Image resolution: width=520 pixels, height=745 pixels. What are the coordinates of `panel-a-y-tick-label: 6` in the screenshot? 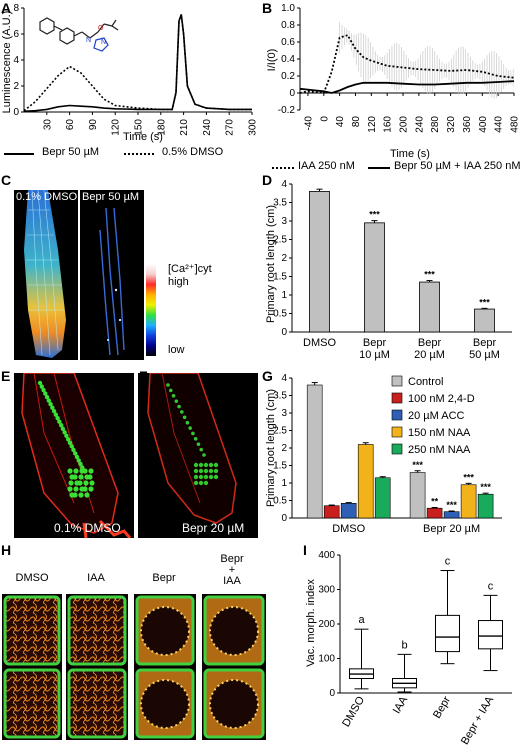 It's located at (16, 34).